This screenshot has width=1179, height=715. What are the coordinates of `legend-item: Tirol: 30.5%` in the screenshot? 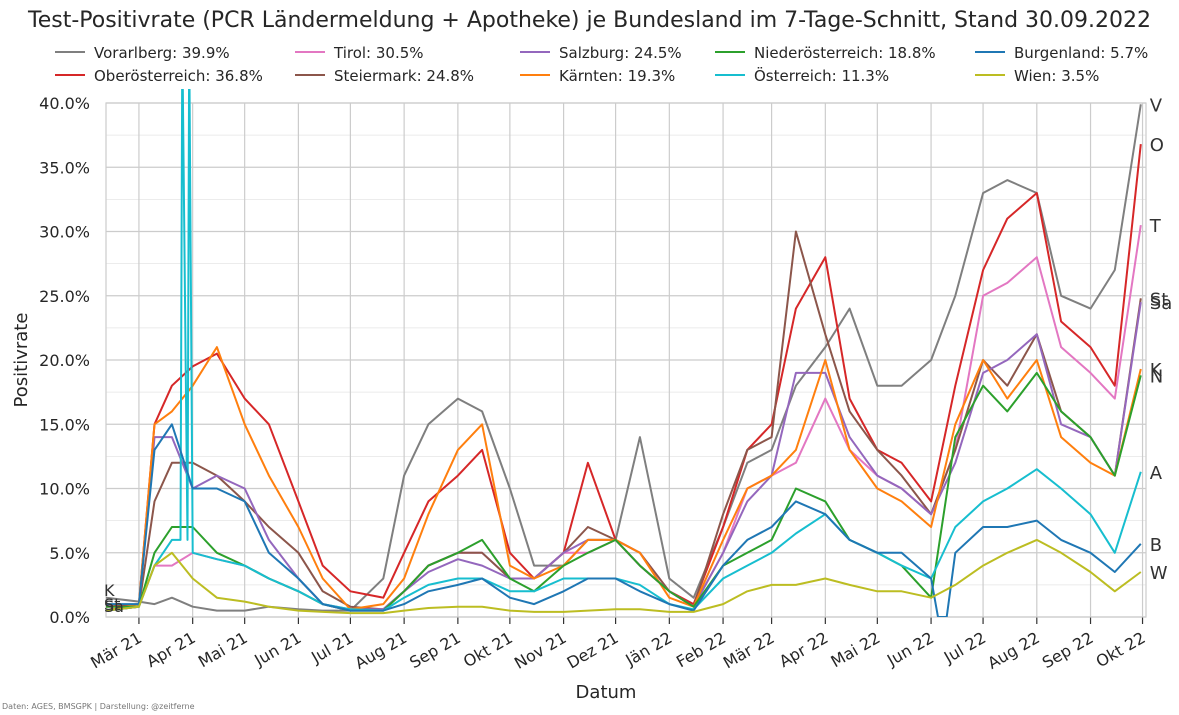 It's located at (359, 53).